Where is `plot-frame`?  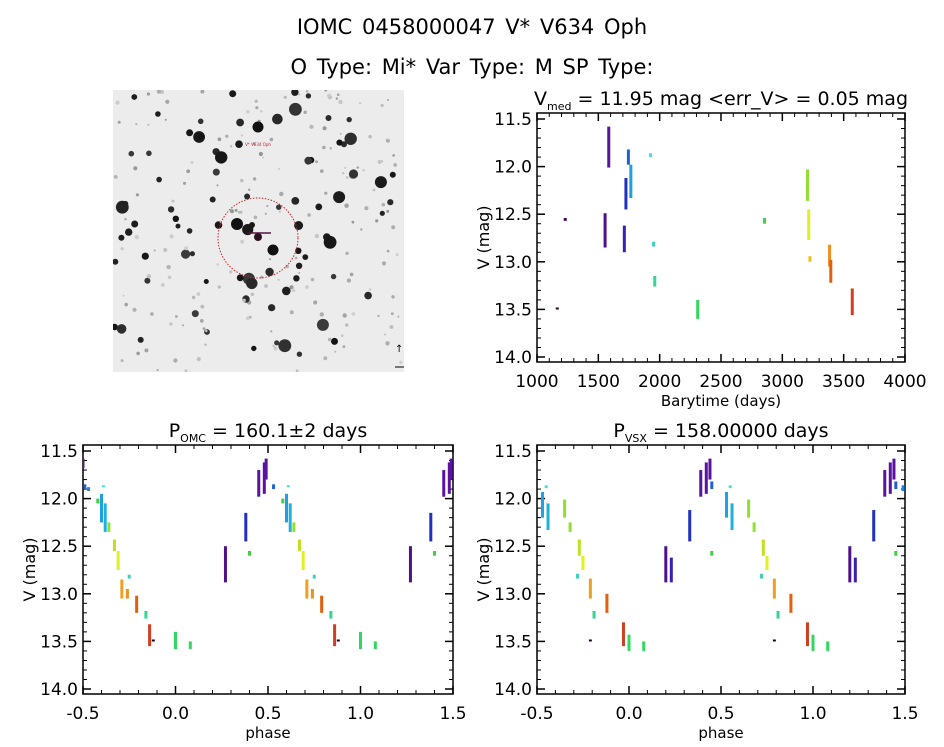
plot-frame is located at coordinates (268, 569).